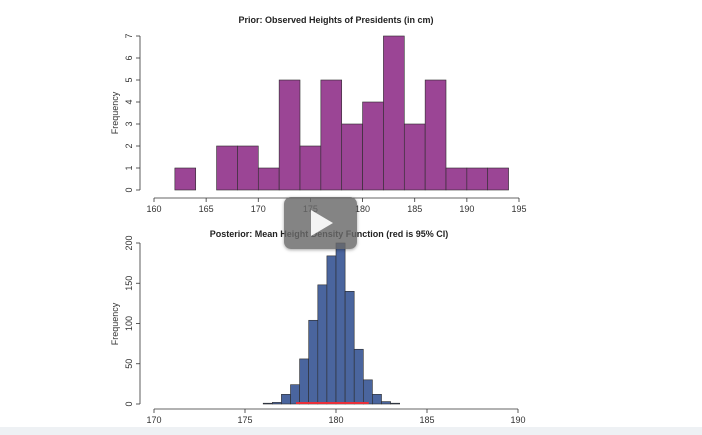 The height and width of the screenshot is (435, 702). I want to click on bars, so click(331, 323).